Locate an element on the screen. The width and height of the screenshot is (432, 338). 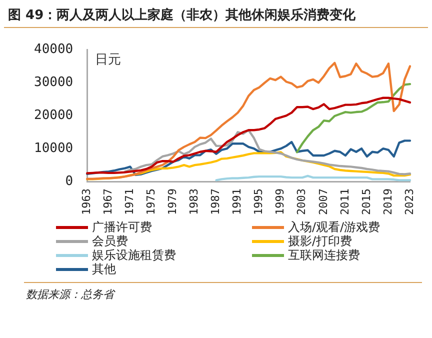
x-tick-label: 1983 is located at coordinates (194, 202).